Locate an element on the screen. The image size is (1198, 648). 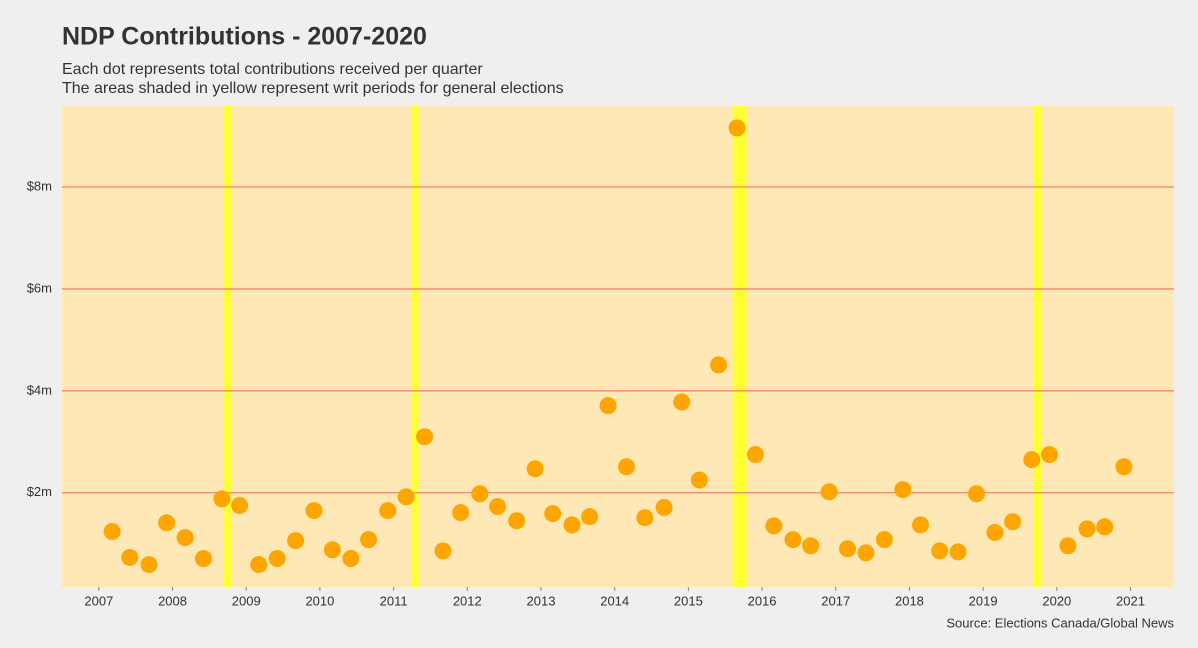
x-tick-label: 2013 is located at coordinates (541, 600).